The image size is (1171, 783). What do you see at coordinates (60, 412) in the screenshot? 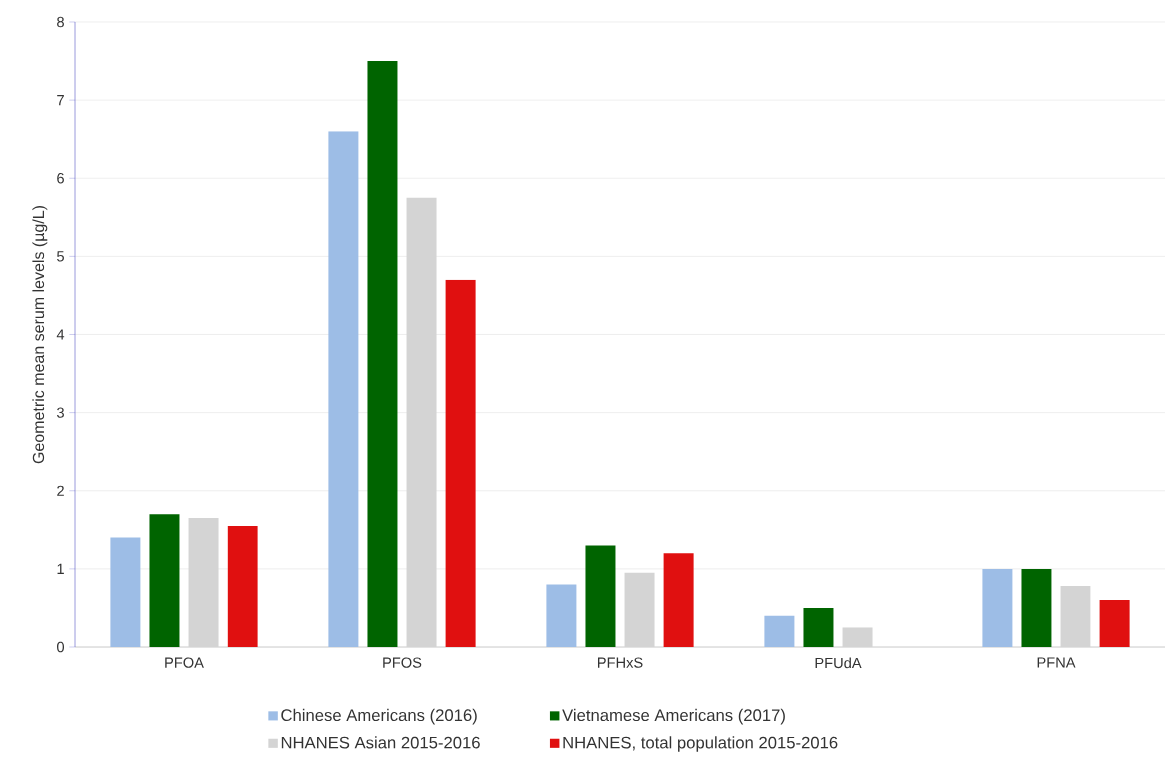
I see `y-tick-label: 3` at bounding box center [60, 412].